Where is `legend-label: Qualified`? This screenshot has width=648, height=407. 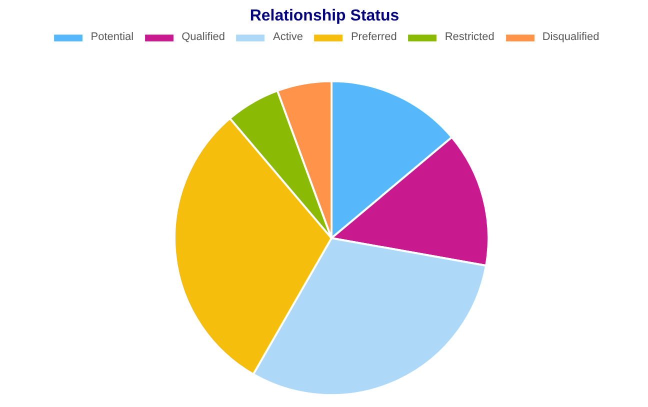
legend-label: Qualified is located at coordinates (203, 37).